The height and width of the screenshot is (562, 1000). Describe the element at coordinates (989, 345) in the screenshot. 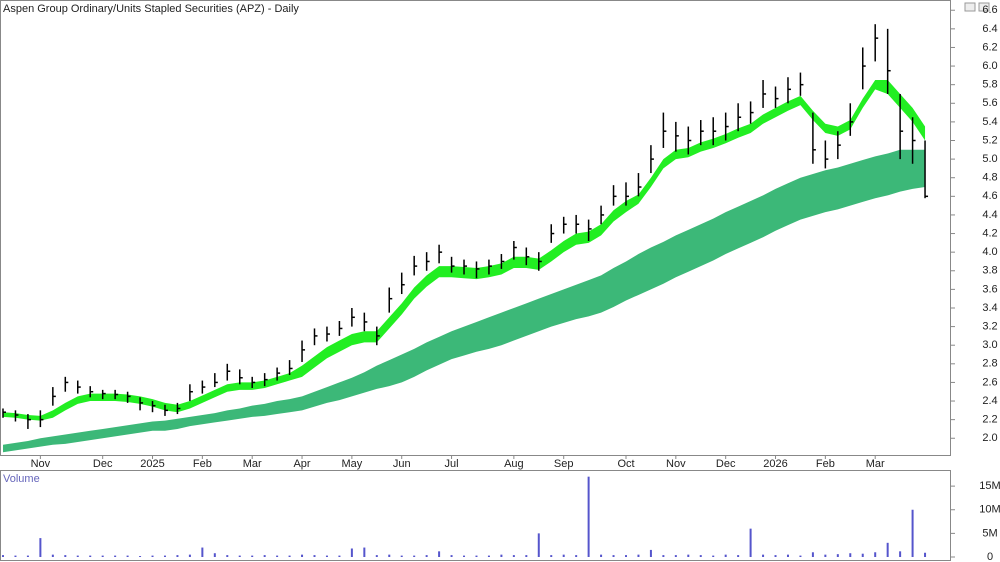

I see `y-tick-label: 3.0` at that location.